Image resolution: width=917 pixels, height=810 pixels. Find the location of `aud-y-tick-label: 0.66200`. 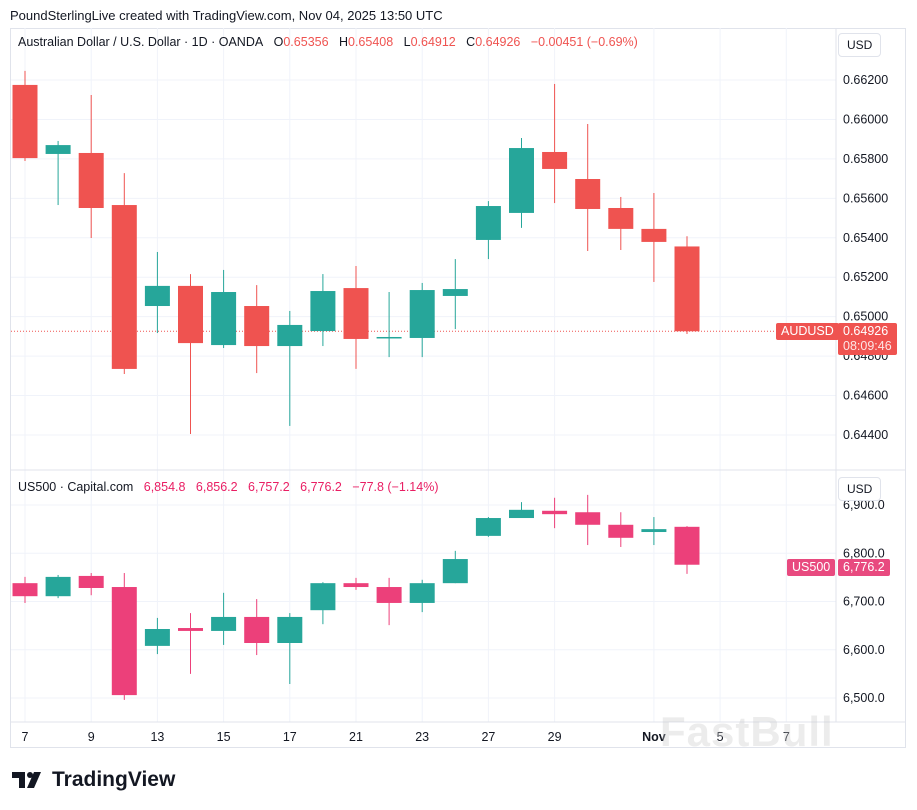

aud-y-tick-label: 0.66200 is located at coordinates (865, 80).